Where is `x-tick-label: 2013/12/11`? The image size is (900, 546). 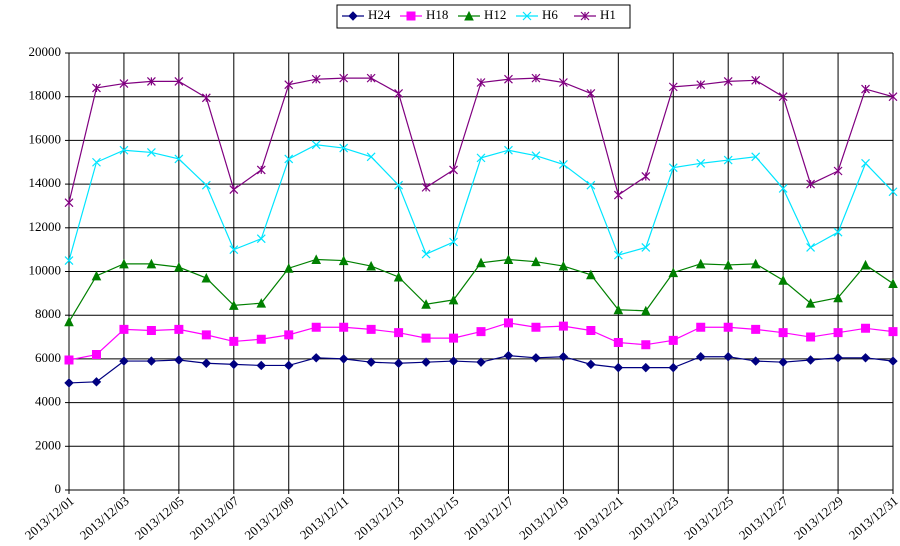 x-tick-label: 2013/12/11 is located at coordinates (324, 517).